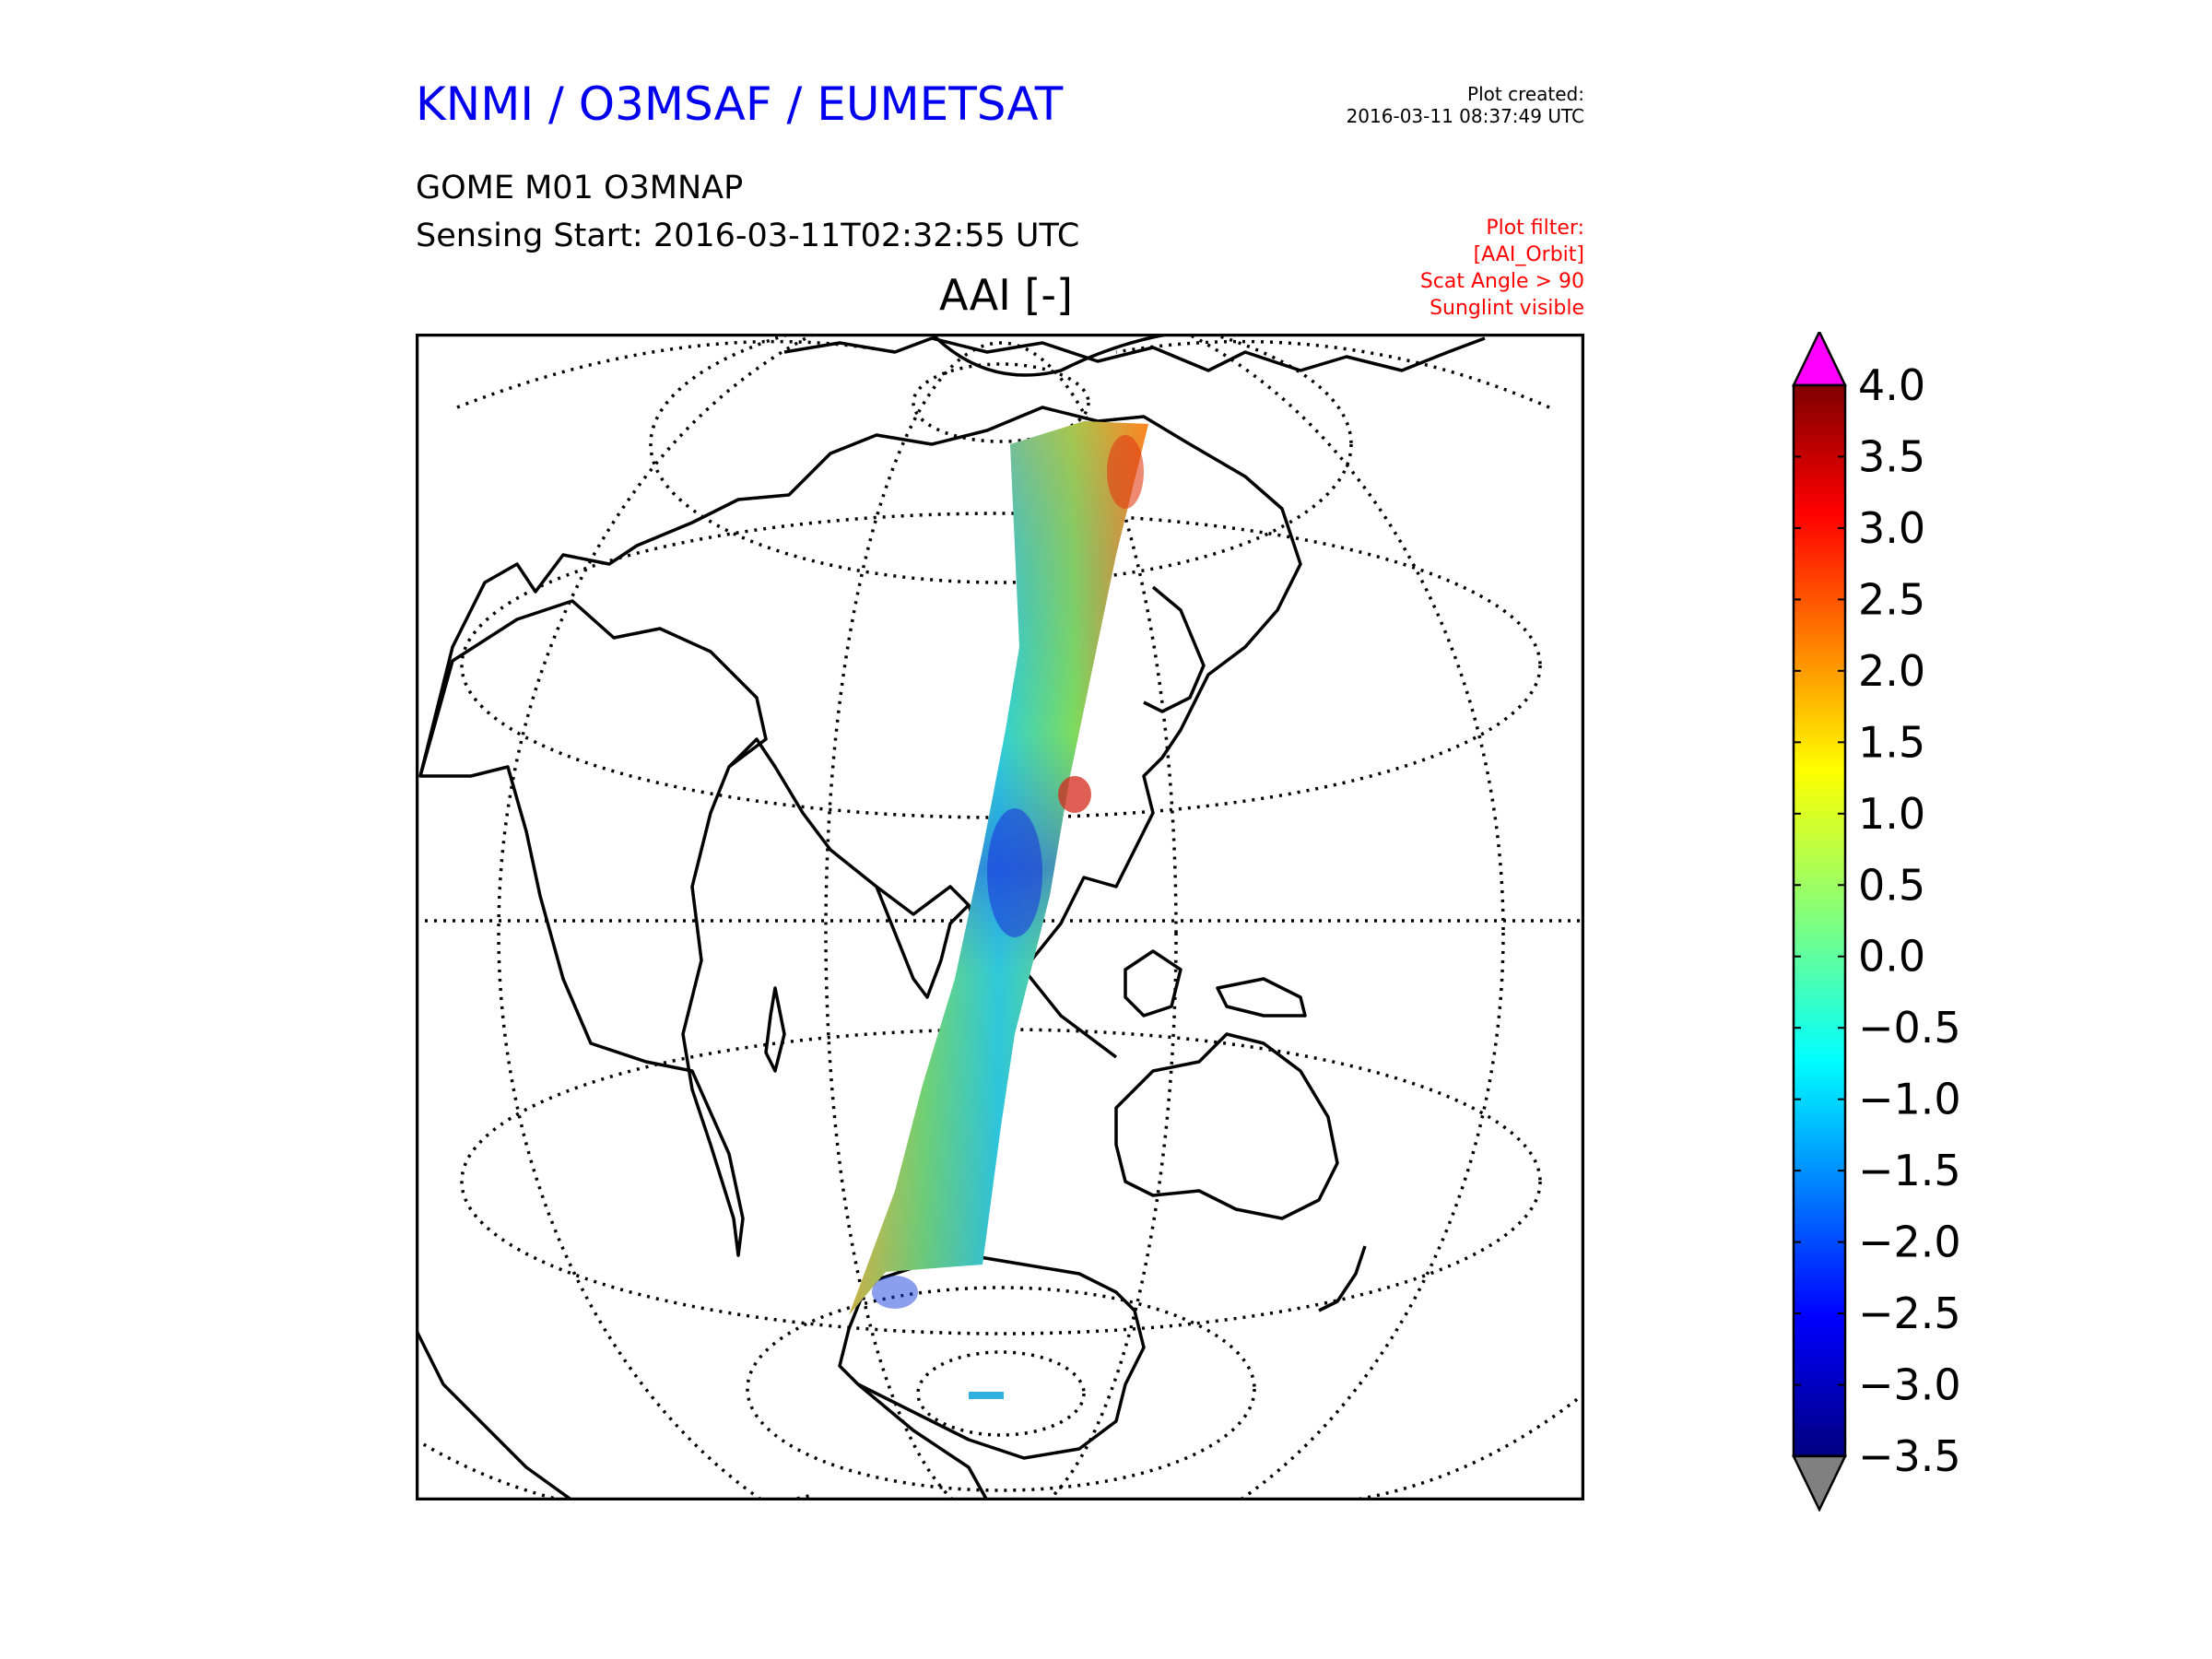  I want to click on colorbar-tick-label: −3.0, so click(1909, 1385).